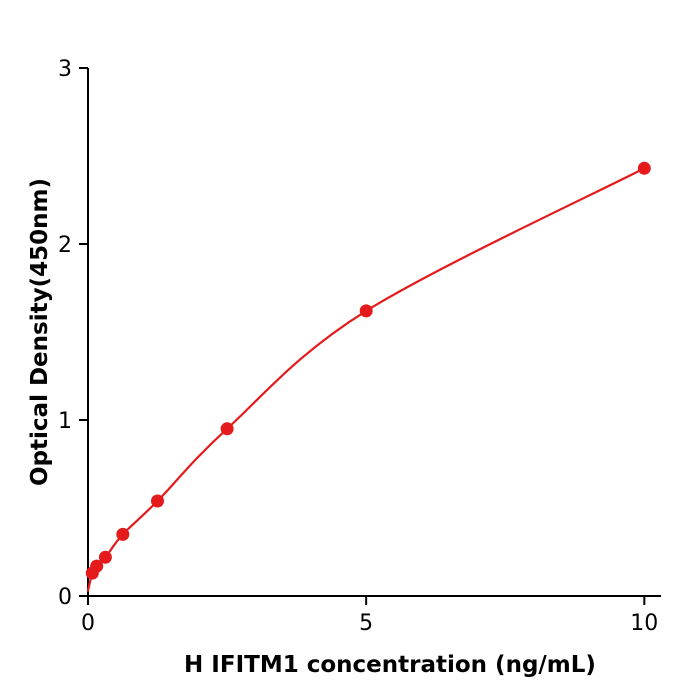 The image size is (700, 700). What do you see at coordinates (366, 623) in the screenshot?
I see `x-tick-label: 5` at bounding box center [366, 623].